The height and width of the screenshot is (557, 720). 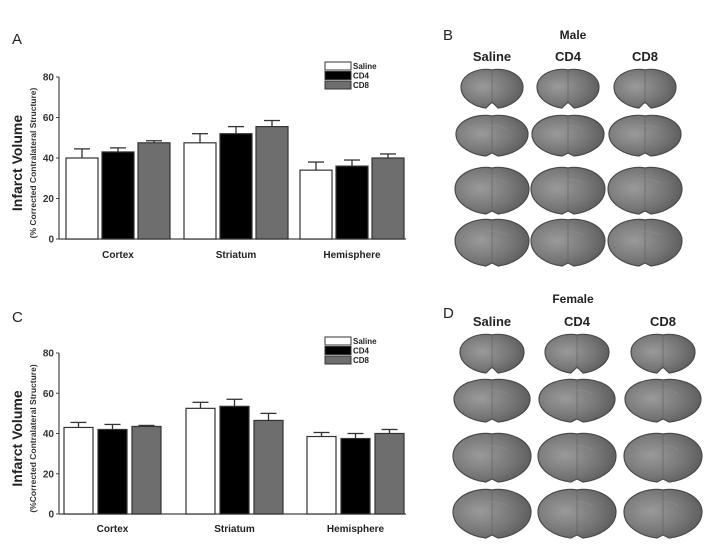 What do you see at coordinates (563, 147) in the screenshot?
I see `brain-panel-male: B Male Saline CD4 CD8` at bounding box center [563, 147].